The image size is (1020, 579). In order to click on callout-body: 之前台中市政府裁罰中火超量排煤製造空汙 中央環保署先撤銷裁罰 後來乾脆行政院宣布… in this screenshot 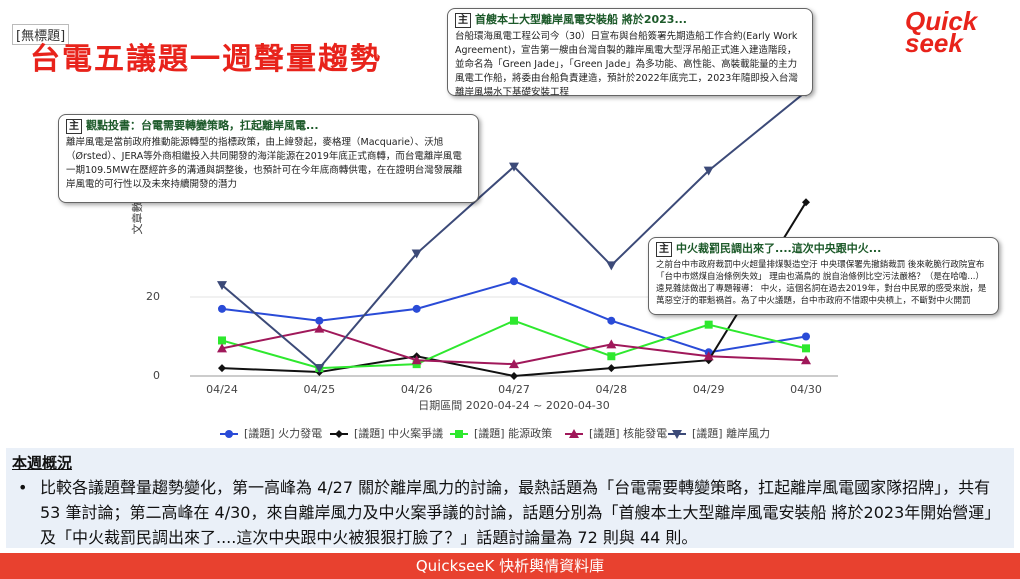, I will do `click(821, 283)`.